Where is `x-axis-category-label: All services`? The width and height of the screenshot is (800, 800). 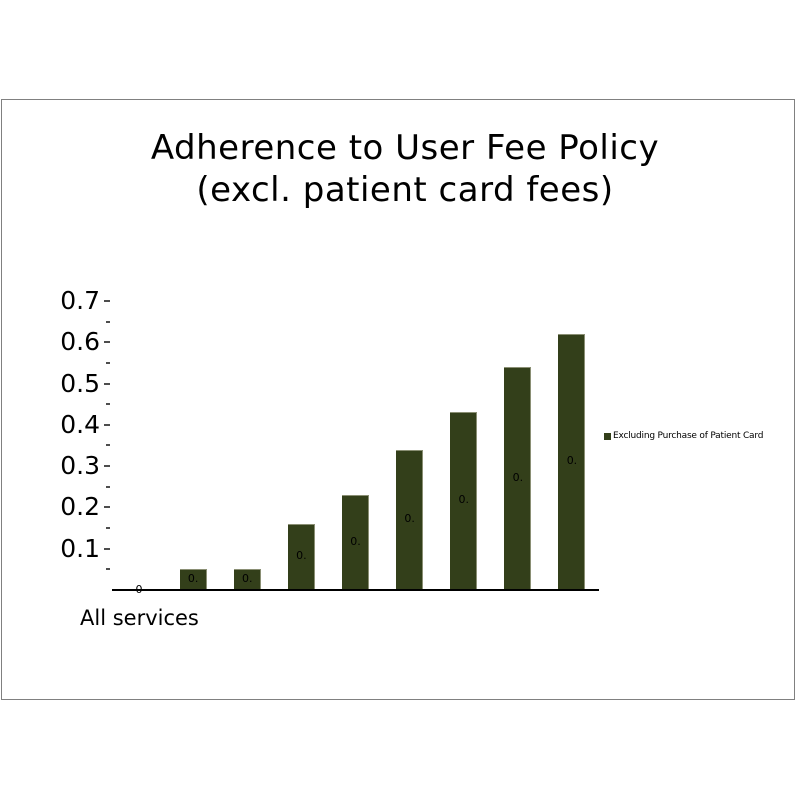
x-axis-category-label: All services is located at coordinates (139, 618).